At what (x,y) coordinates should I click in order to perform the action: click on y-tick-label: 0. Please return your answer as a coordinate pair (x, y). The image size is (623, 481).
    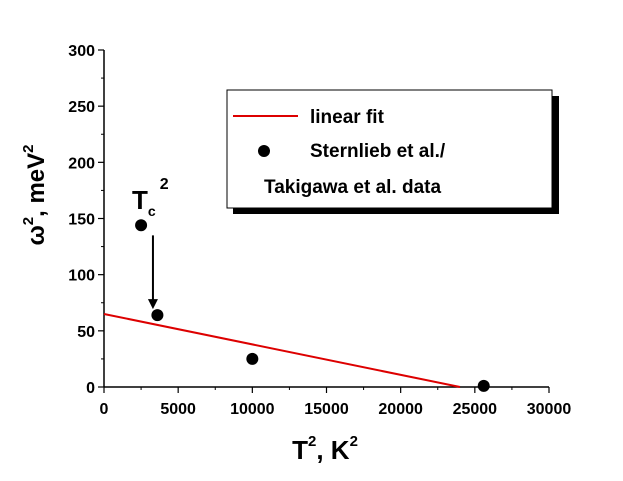
    Looking at the image, I should click on (90, 388).